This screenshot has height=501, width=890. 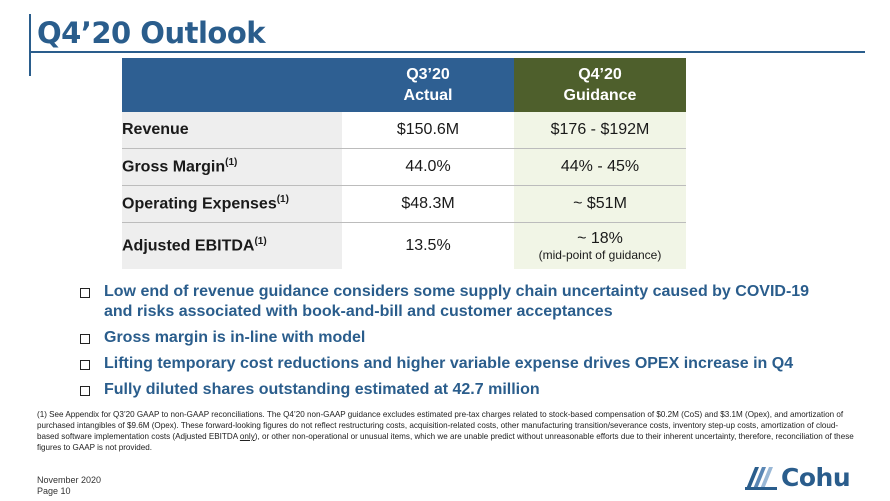 What do you see at coordinates (761, 478) in the screenshot?
I see `cohu-logo-icon` at bounding box center [761, 478].